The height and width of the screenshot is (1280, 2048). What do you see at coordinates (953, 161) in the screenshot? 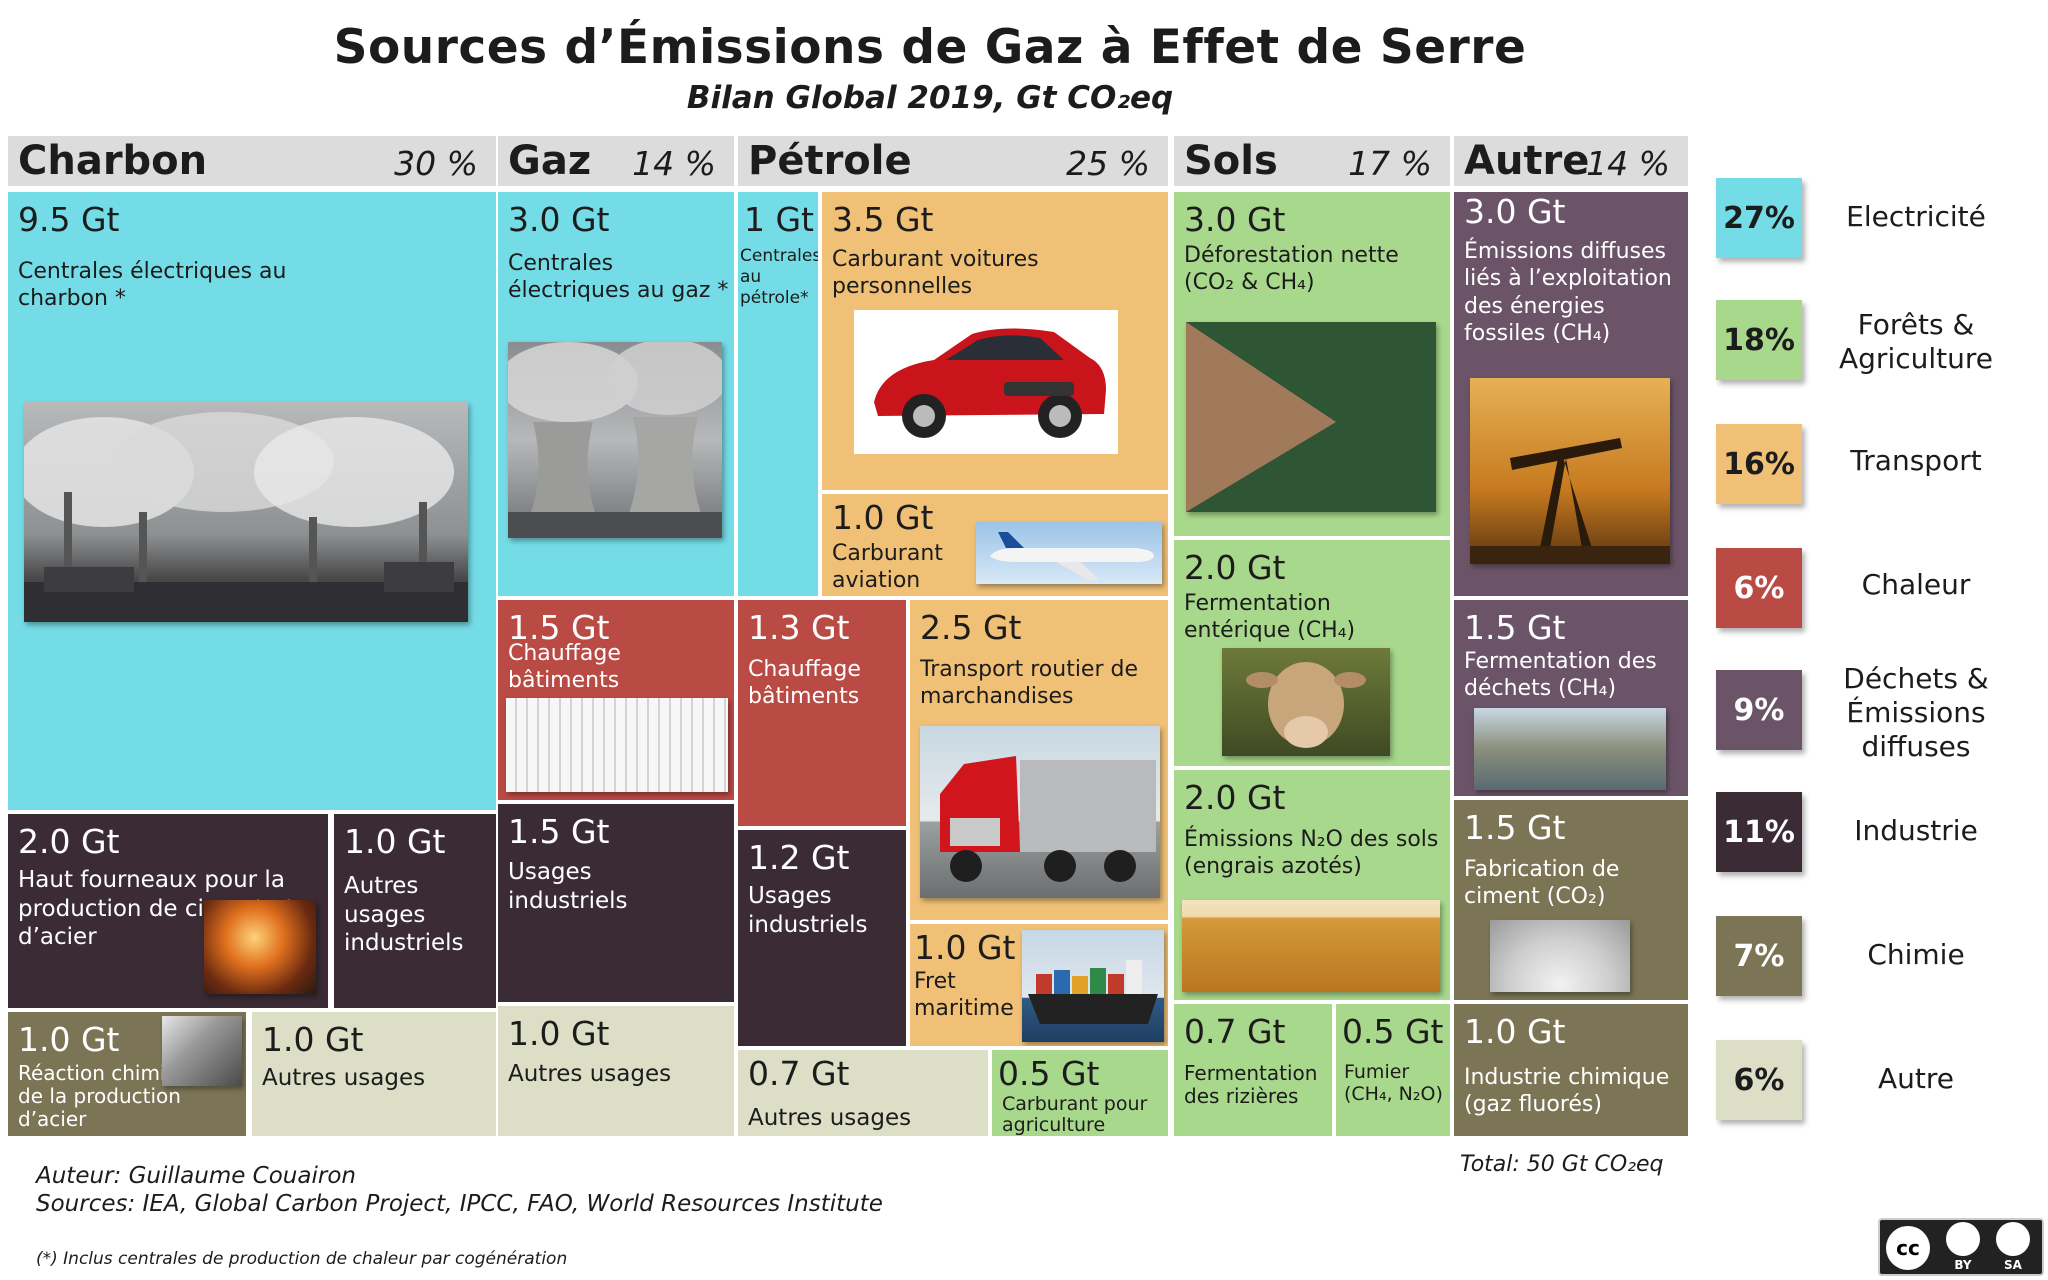
I see `header-petrole: Pétrole 25 %` at bounding box center [953, 161].